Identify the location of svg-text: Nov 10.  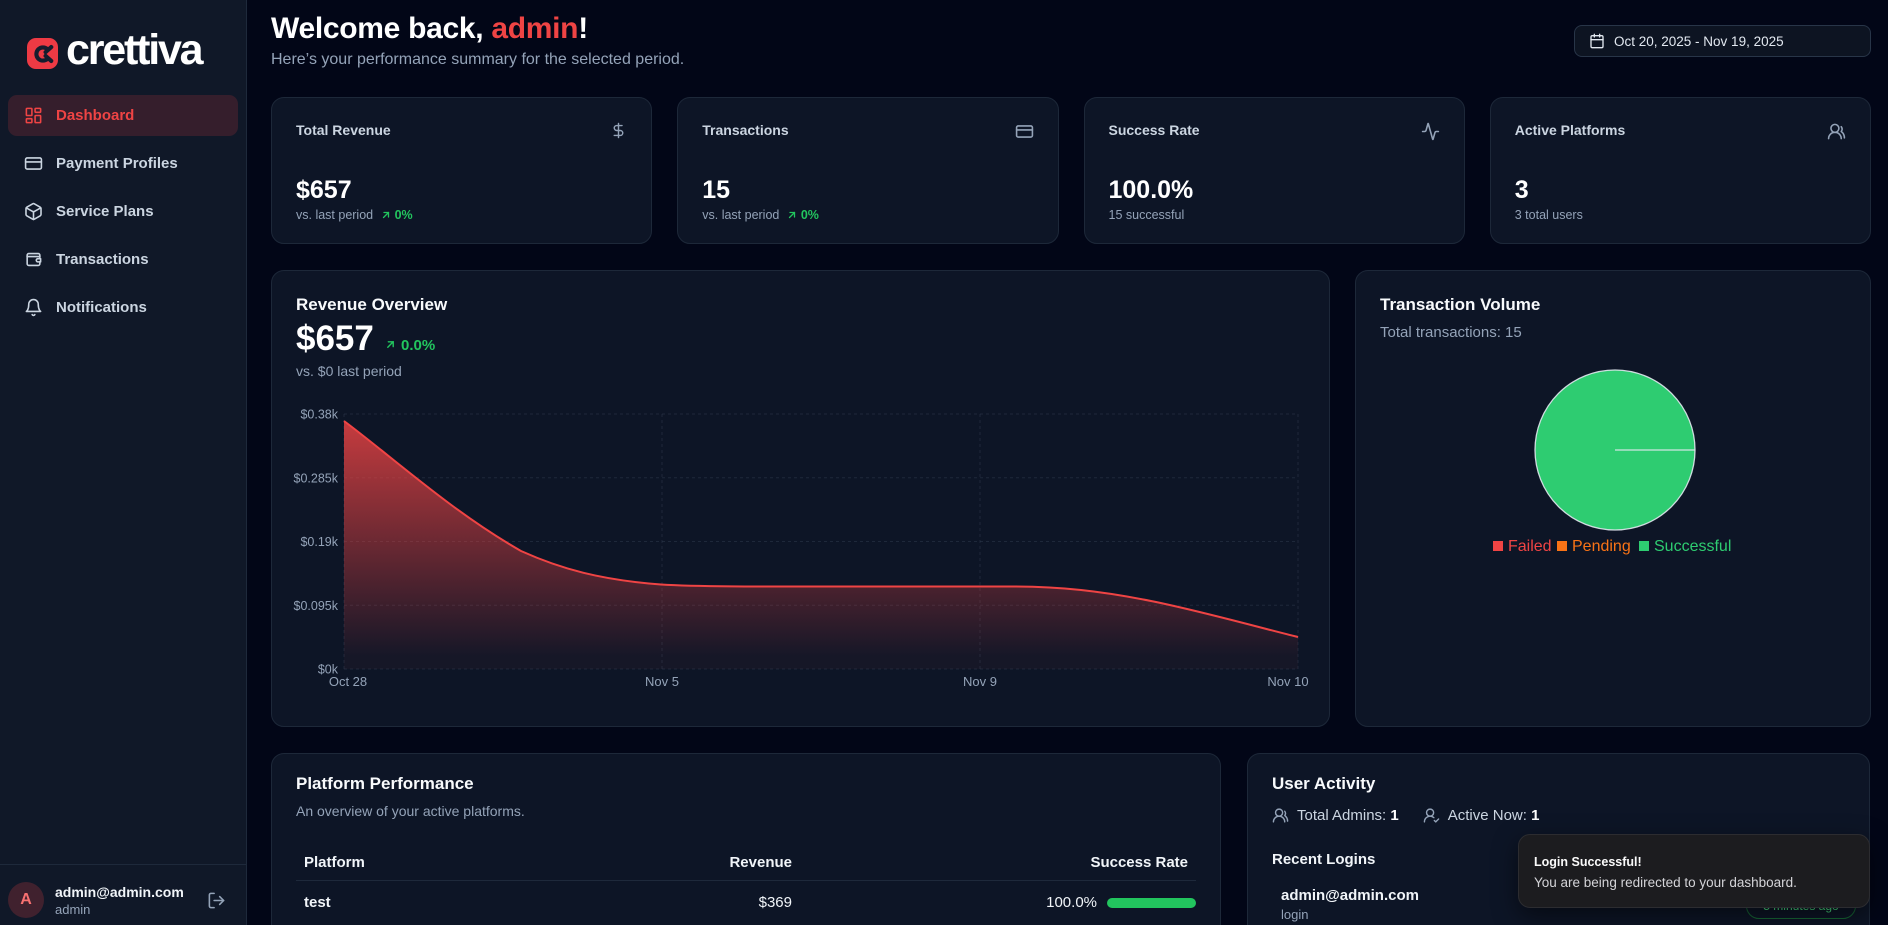
(1287, 681).